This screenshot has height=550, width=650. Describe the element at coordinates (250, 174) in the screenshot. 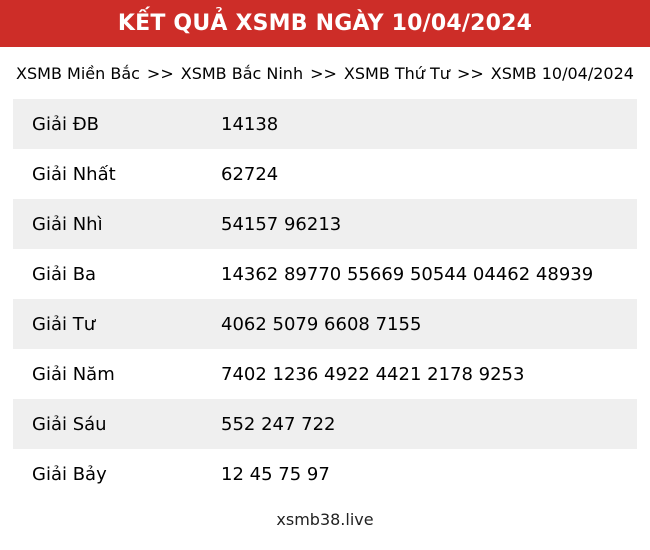

I see `prize-numbers: 62724` at that location.